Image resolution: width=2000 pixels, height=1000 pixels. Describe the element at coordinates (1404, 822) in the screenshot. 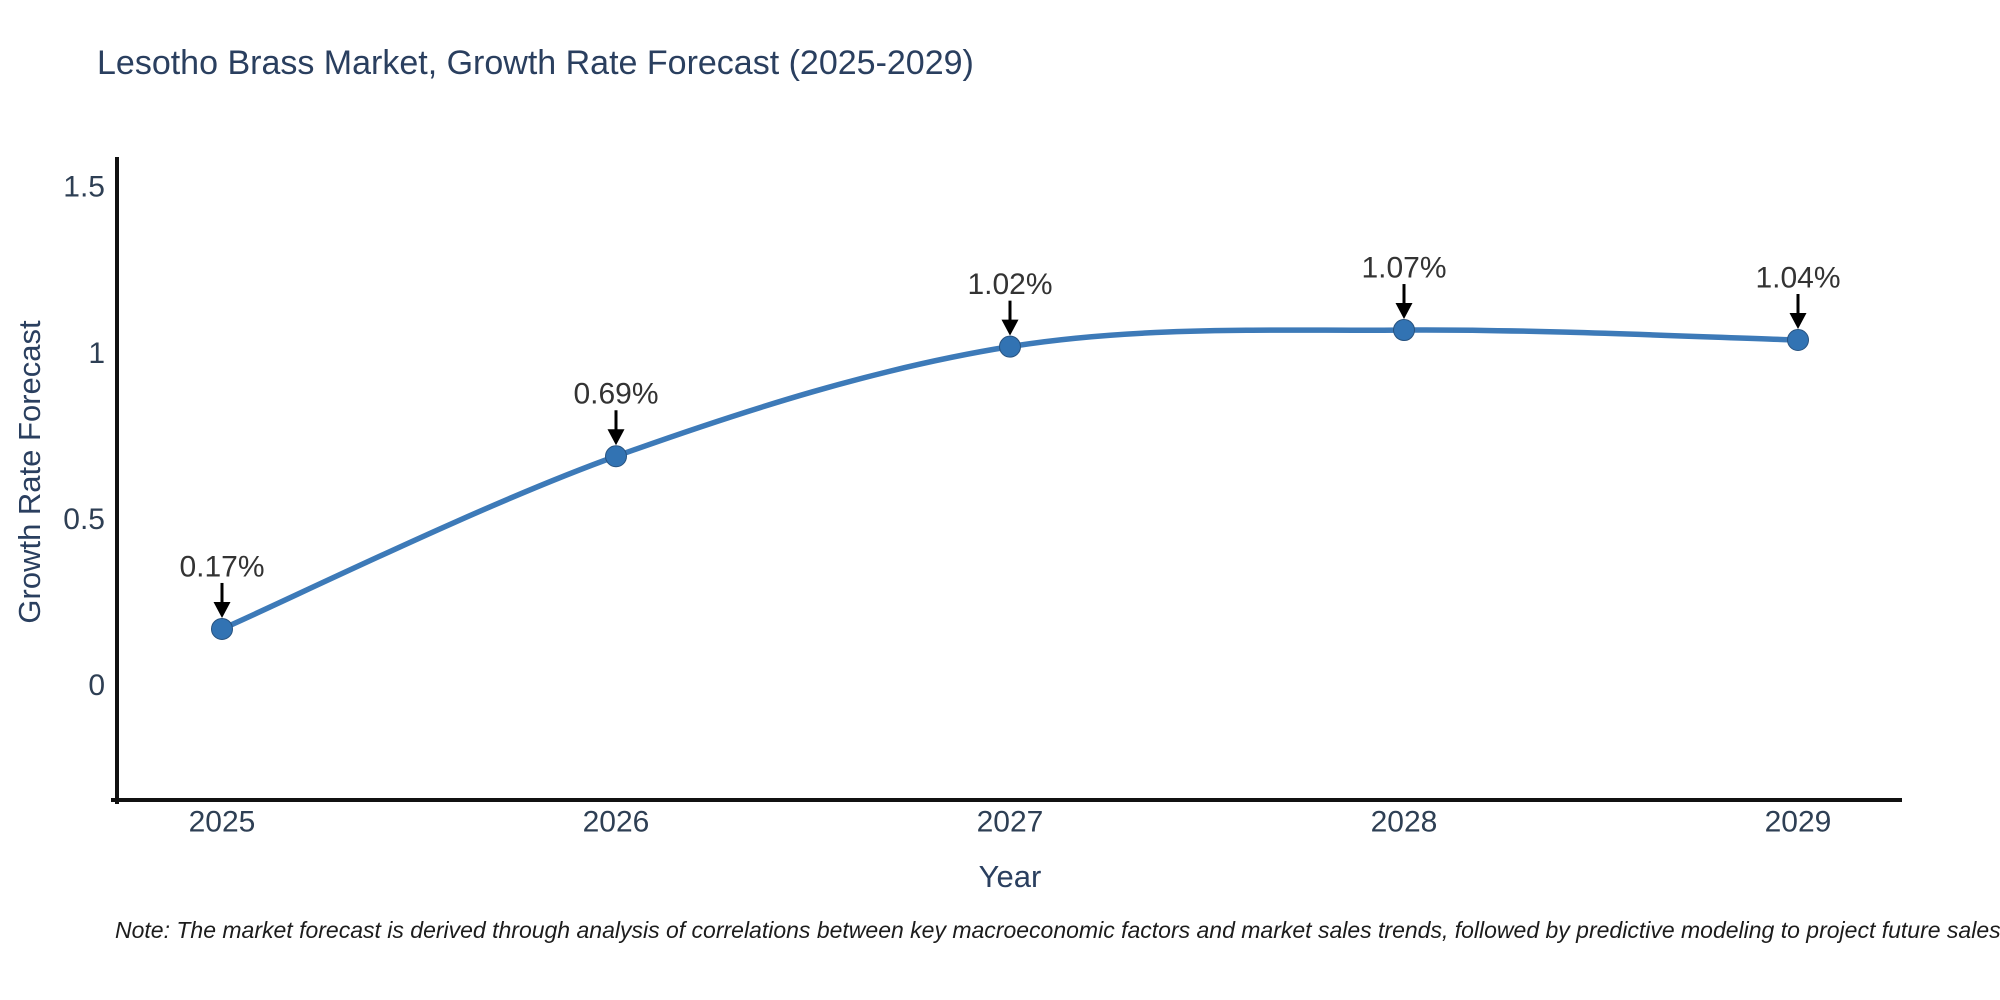

I see `x-tick-label: 2028` at that location.